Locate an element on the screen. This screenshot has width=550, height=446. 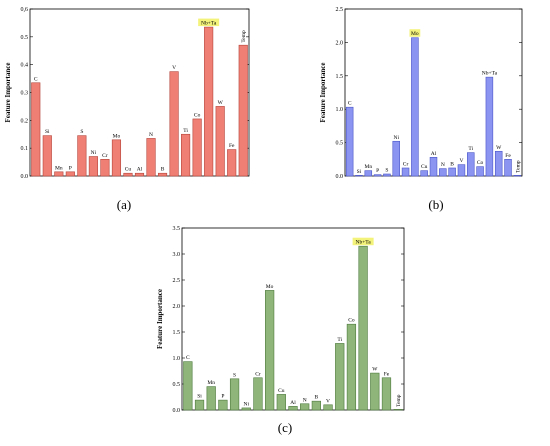
panel-label-b: (b) is located at coordinates (435, 204).